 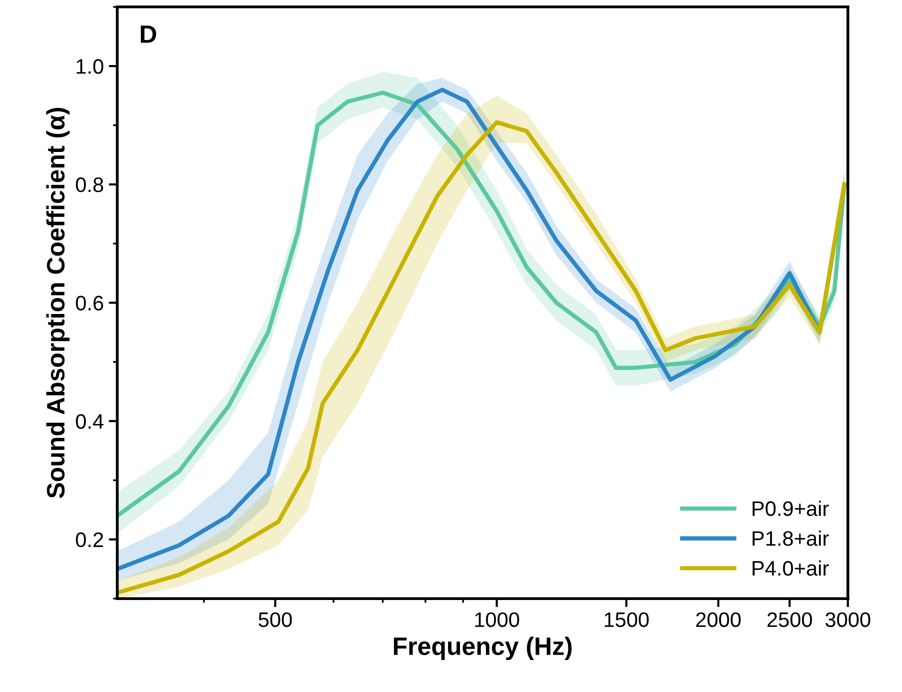 I want to click on legend-label: P1.8+air, so click(x=790, y=538).